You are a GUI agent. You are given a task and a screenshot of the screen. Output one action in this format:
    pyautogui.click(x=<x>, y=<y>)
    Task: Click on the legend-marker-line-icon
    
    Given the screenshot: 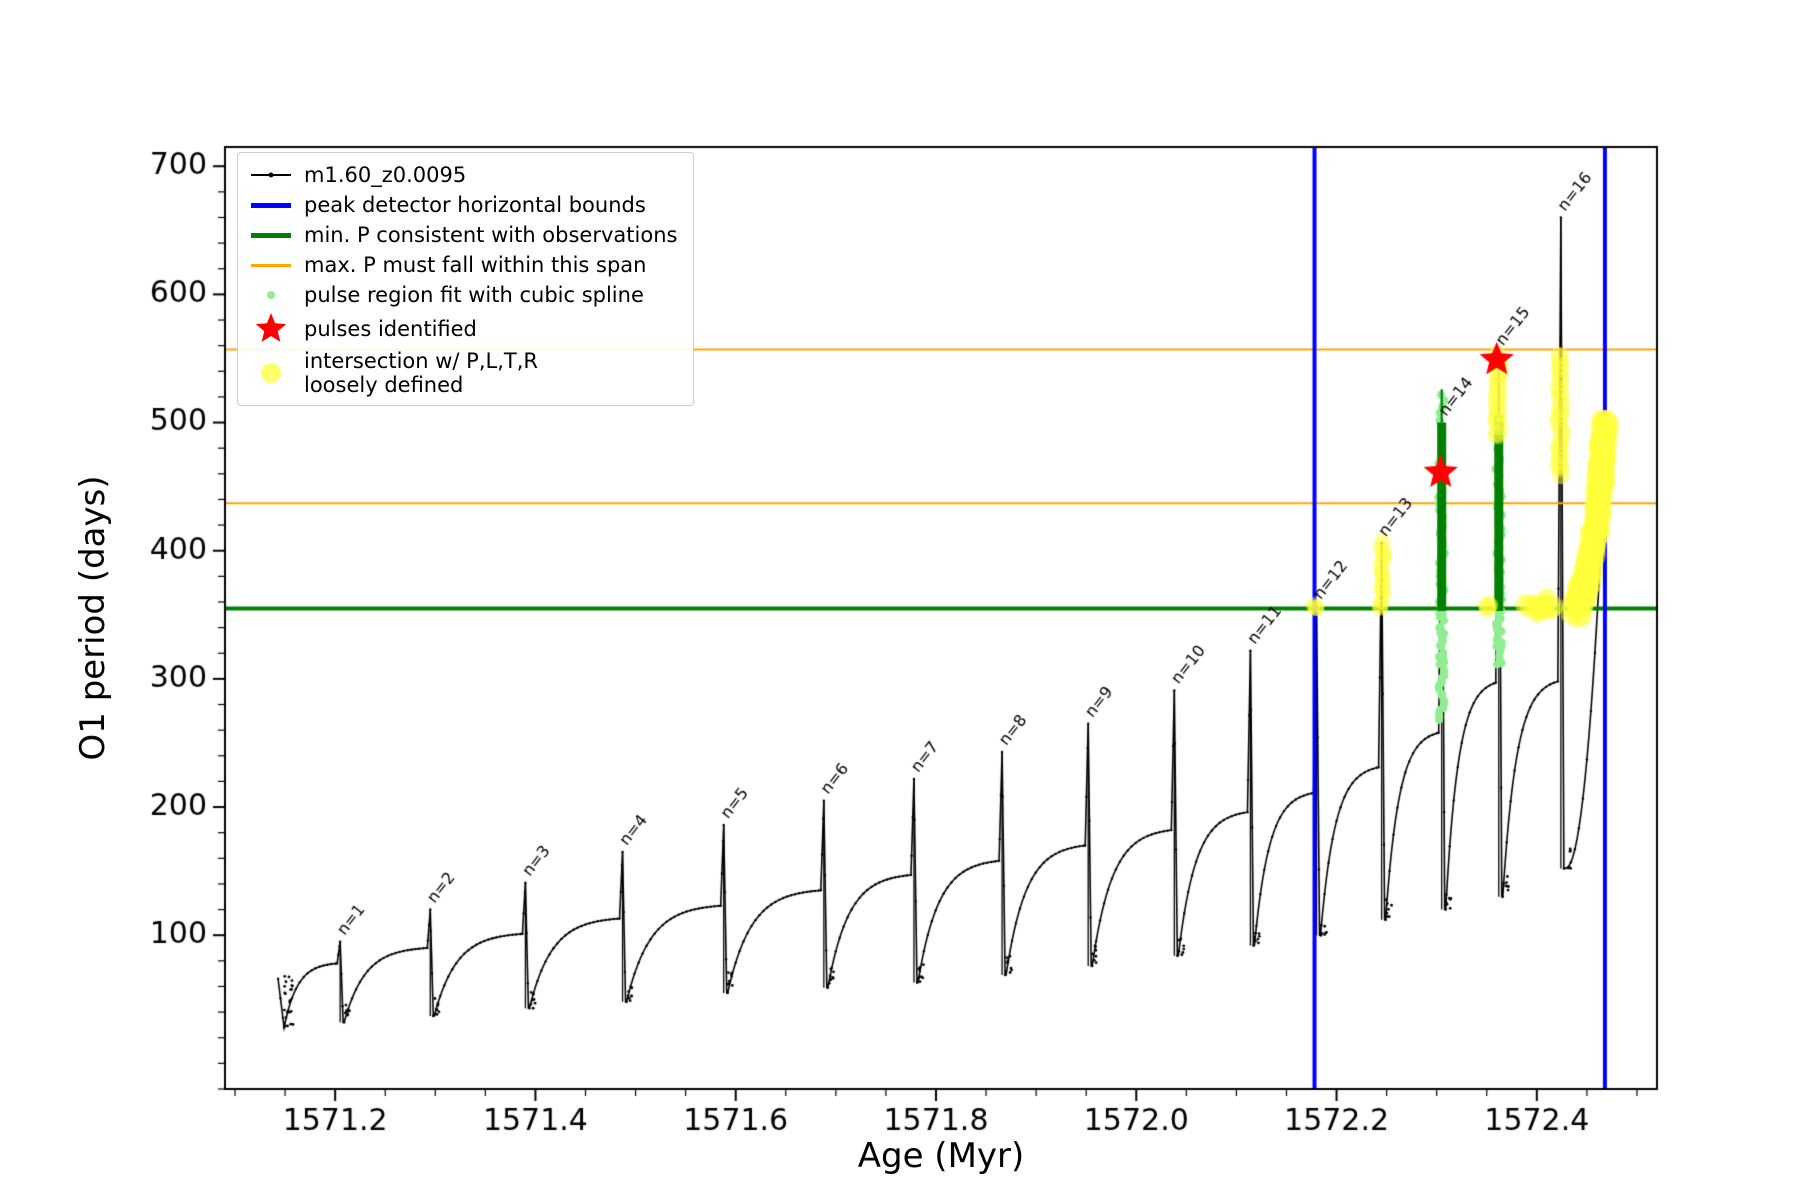 What is the action you would take?
    pyautogui.click(x=271, y=265)
    